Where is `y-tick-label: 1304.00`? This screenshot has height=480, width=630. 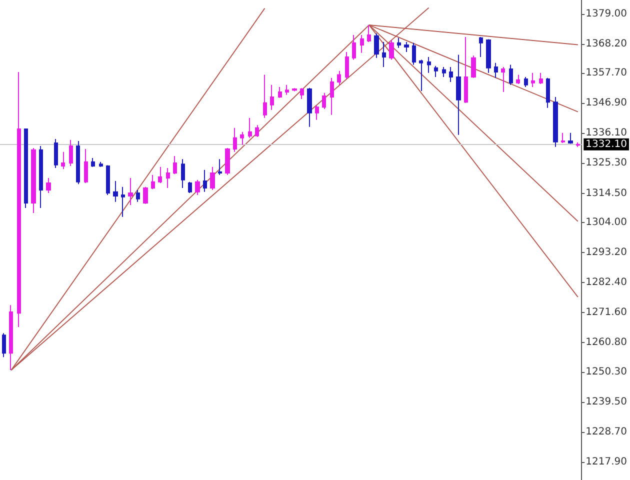 y-tick-label: 1304.00 is located at coordinates (607, 222).